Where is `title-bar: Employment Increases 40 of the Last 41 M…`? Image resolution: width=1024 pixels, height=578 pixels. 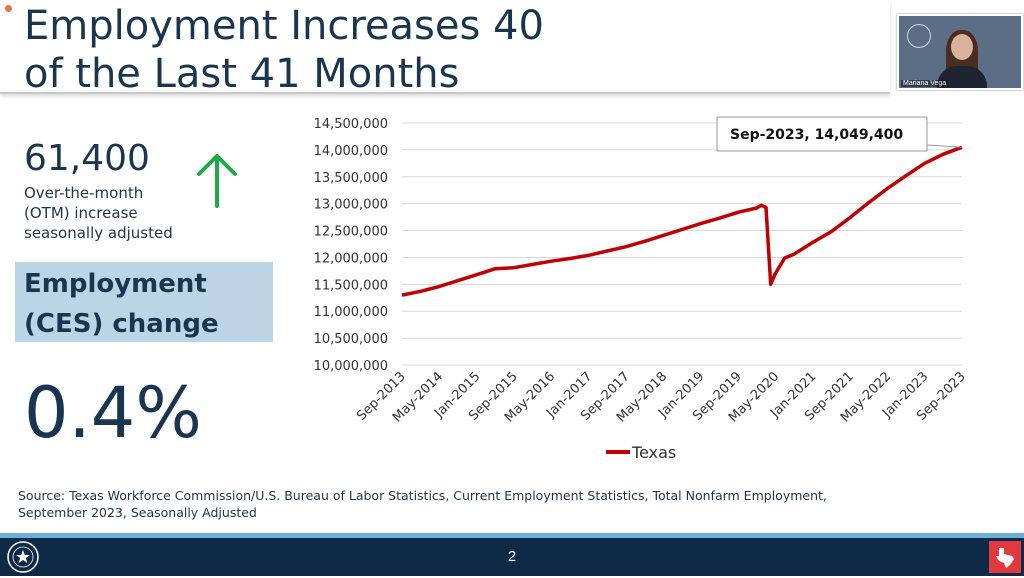 title-bar: Employment Increases 40 of the Last 41 M… is located at coordinates (445, 48).